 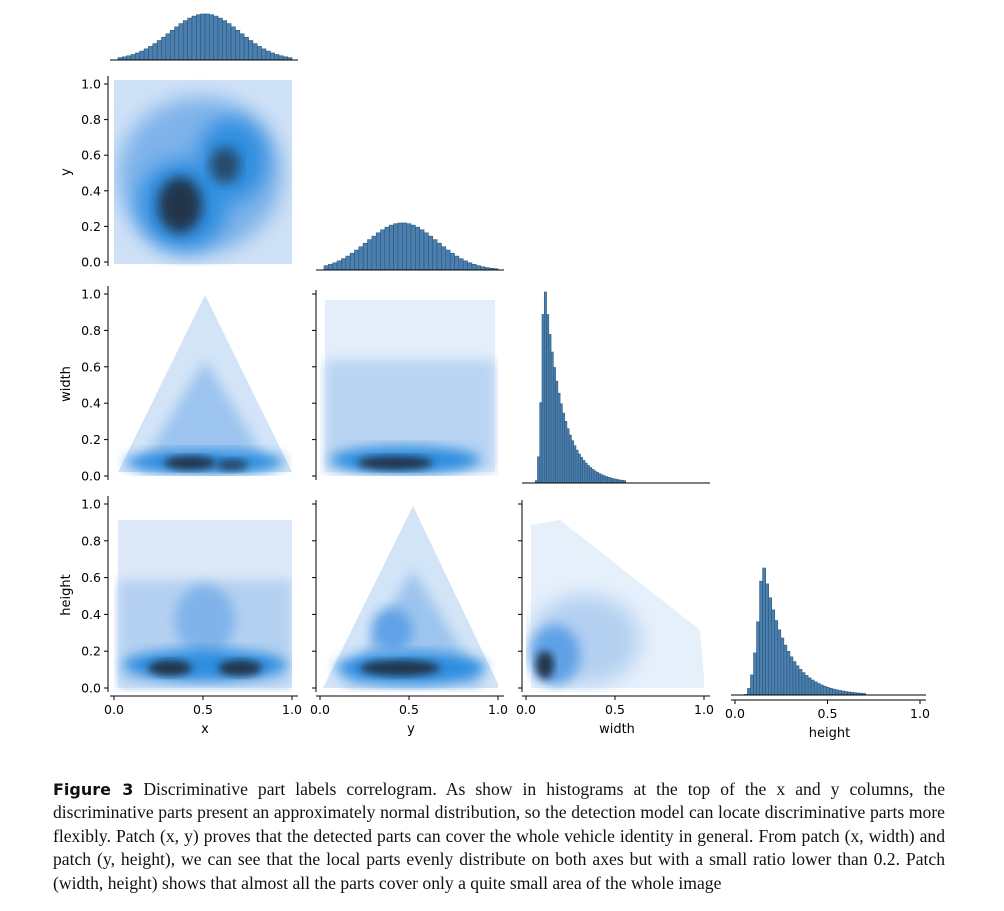 What do you see at coordinates (410, 387) in the screenshot?
I see `panel-y-width` at bounding box center [410, 387].